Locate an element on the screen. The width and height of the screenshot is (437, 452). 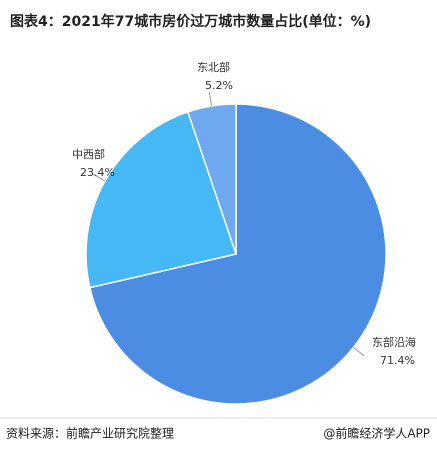
category-label: 东部沿海 is located at coordinates (394, 342).